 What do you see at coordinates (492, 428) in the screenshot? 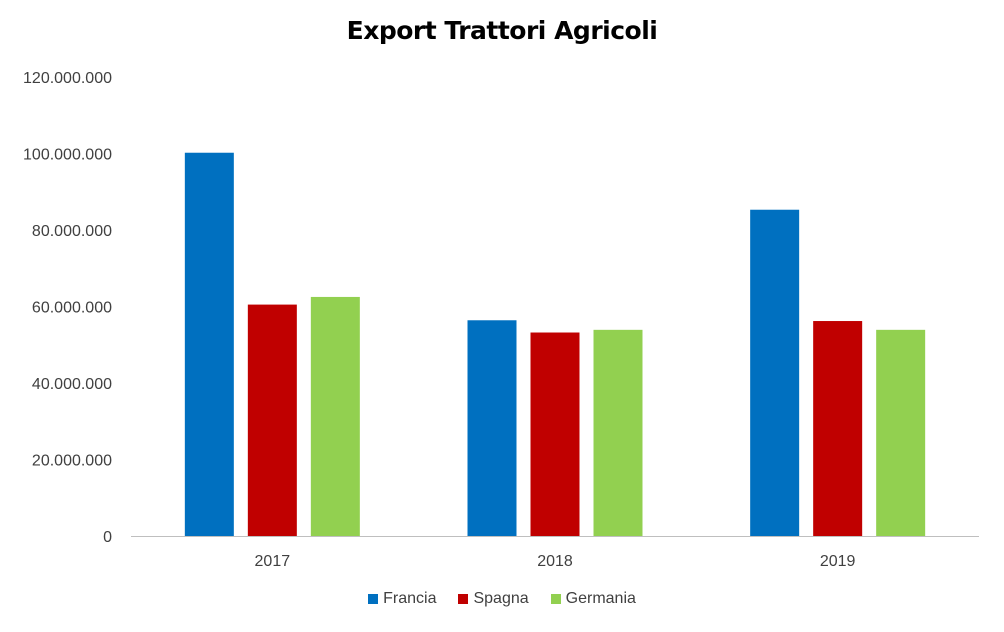
I see `bar-francia-2018` at bounding box center [492, 428].